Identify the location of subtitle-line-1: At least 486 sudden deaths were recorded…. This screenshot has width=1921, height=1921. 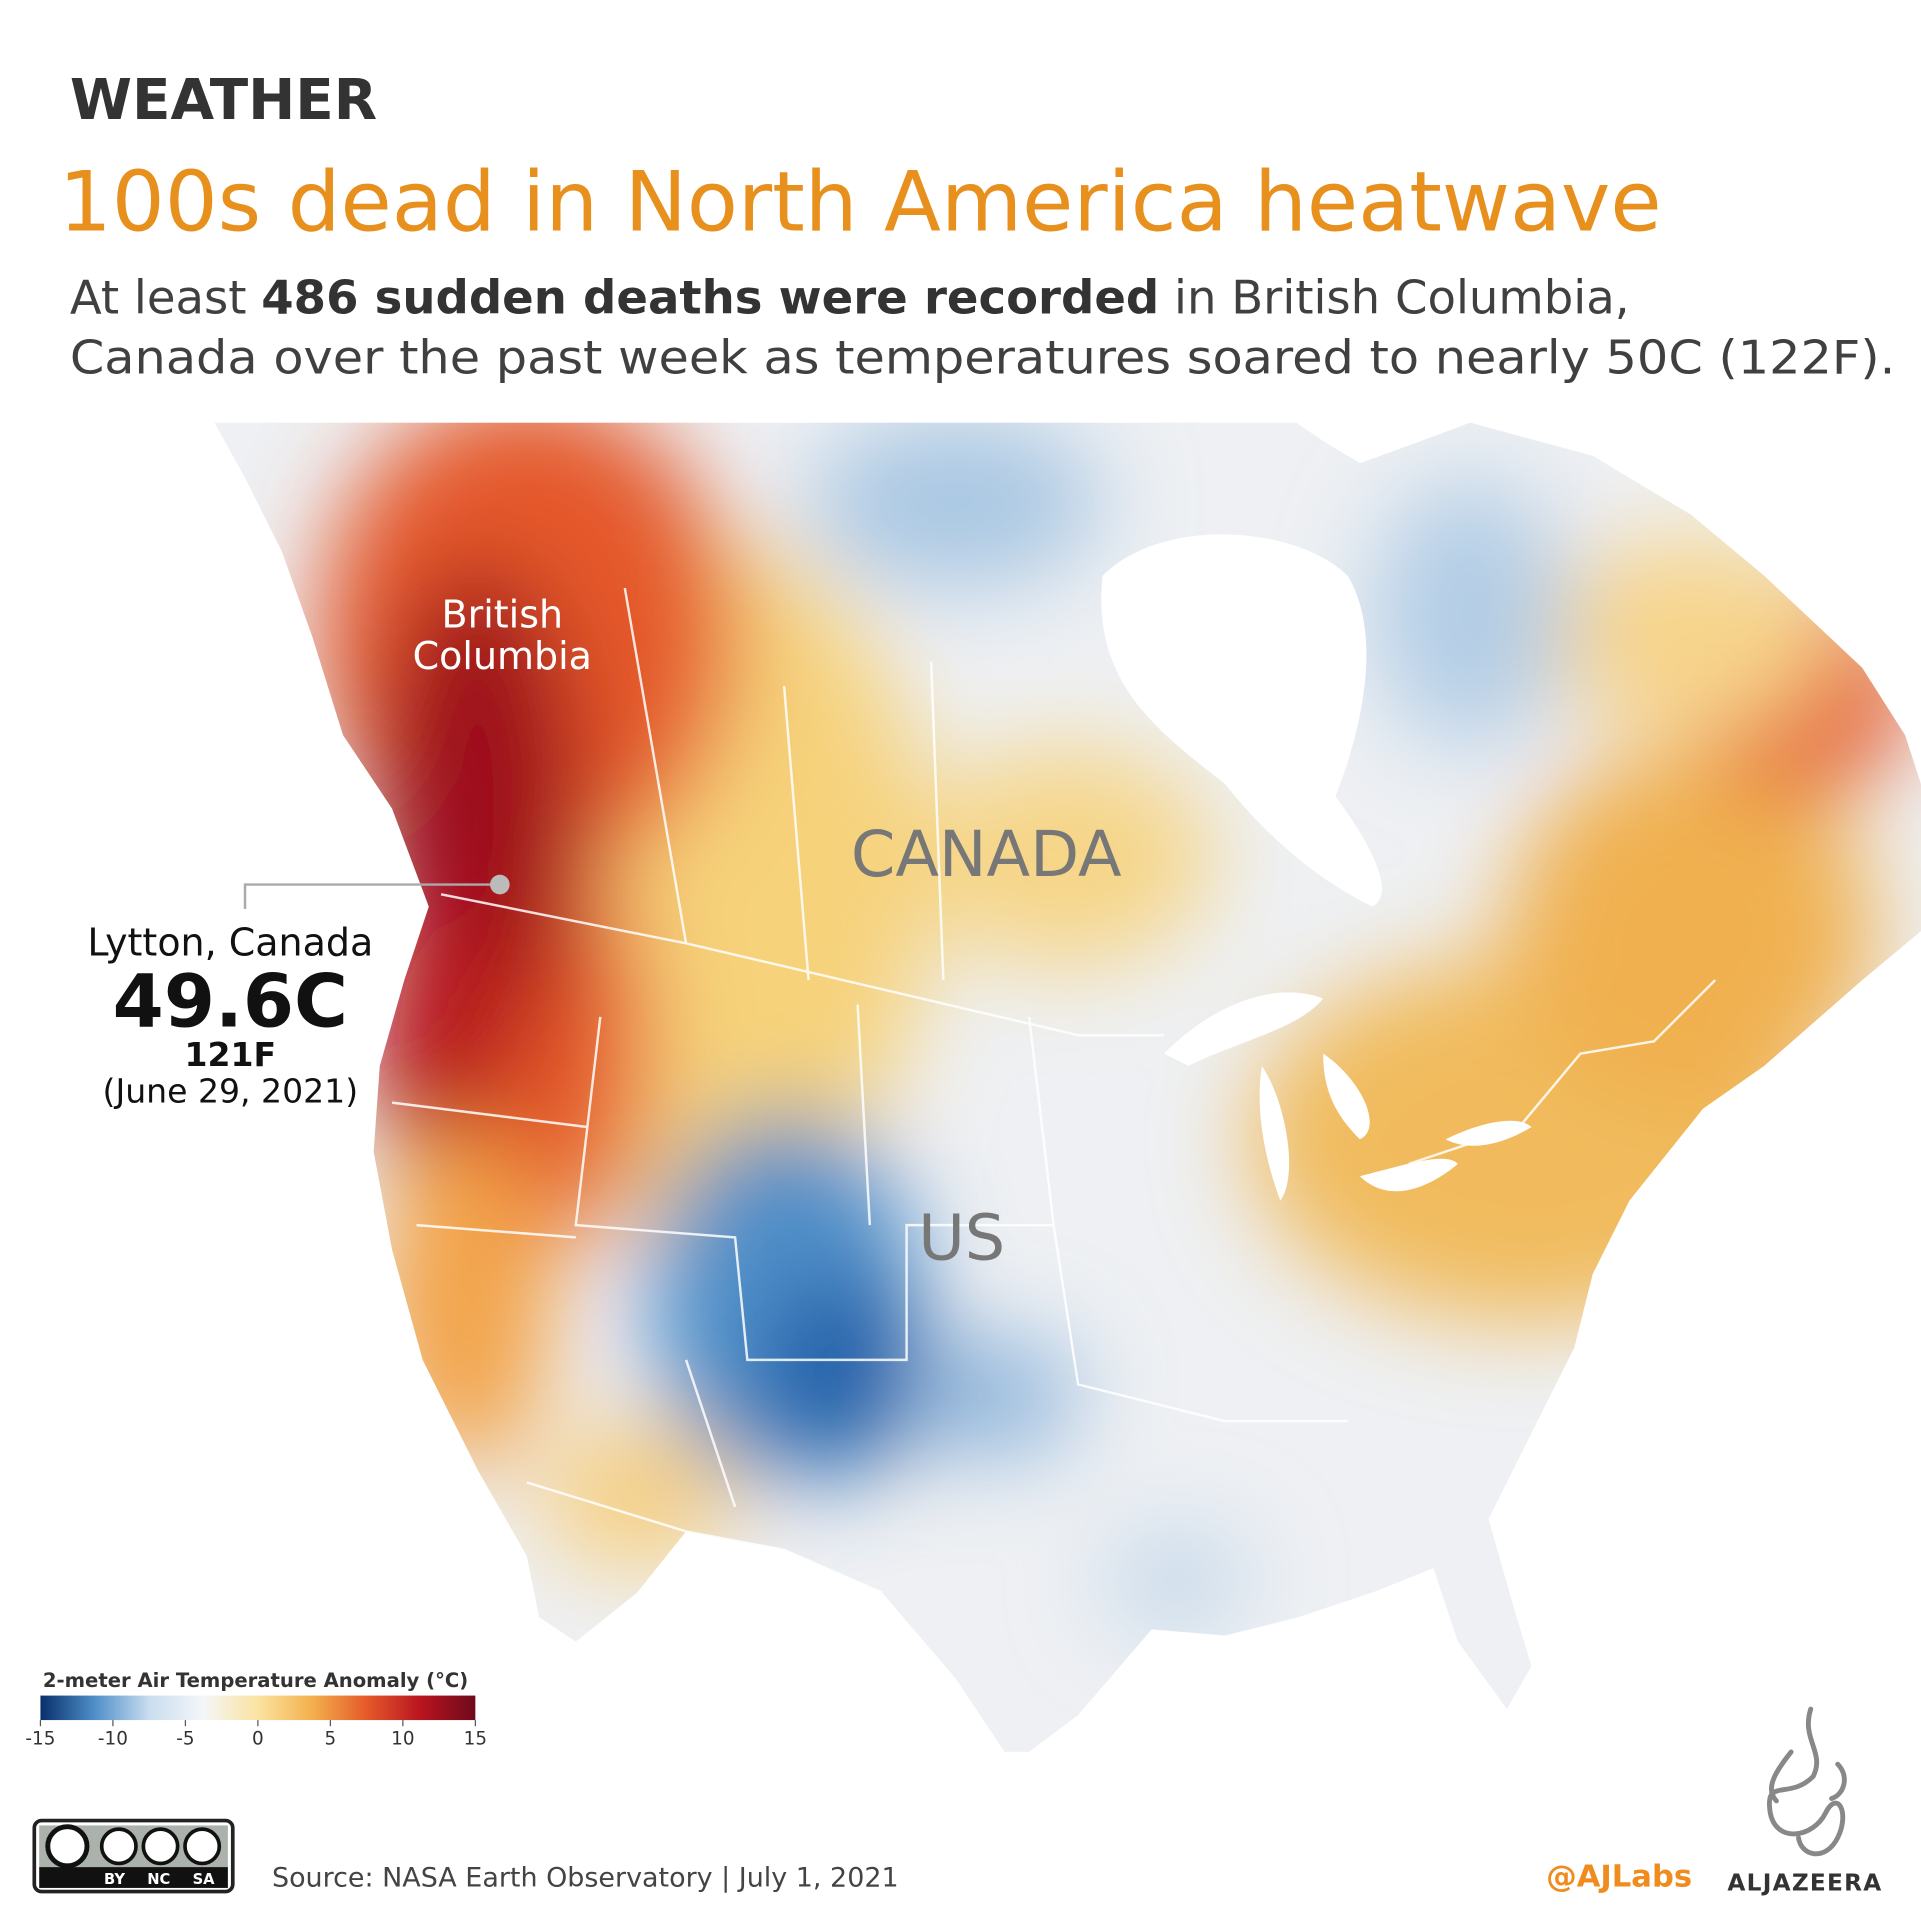
(850, 298).